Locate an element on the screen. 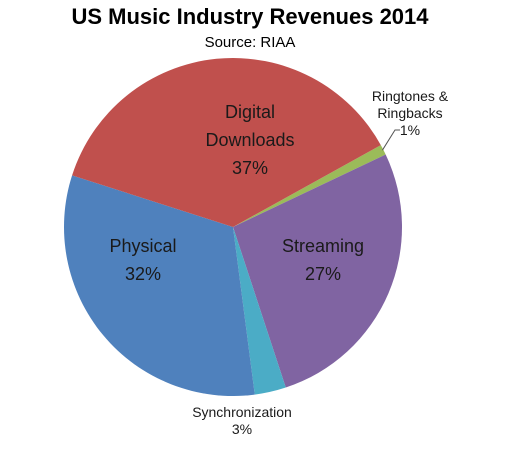 This screenshot has width=530, height=462. slice-name-ringtones-ringbacks: Ringtones & is located at coordinates (410, 96).